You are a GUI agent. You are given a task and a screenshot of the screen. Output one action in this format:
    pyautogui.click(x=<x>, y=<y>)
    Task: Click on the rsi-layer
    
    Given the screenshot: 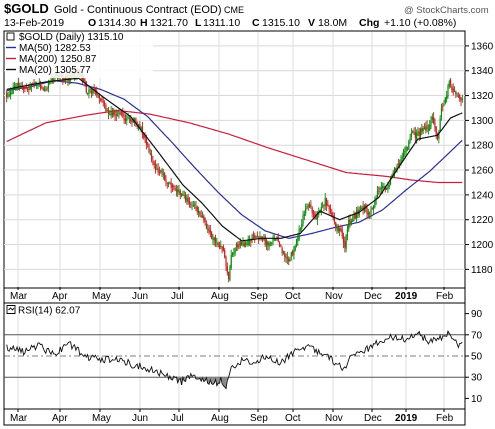 What is the action you would take?
    pyautogui.click(x=234, y=360)
    